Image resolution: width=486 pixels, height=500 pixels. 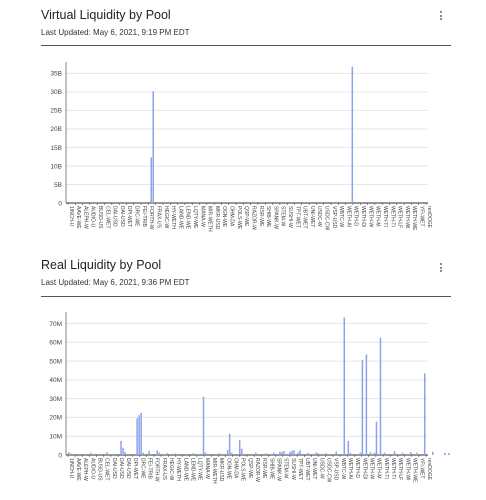 What do you see at coordinates (78, 469) in the screenshot?
I see `x-tick-label: AAVE-WE` at bounding box center [78, 469].